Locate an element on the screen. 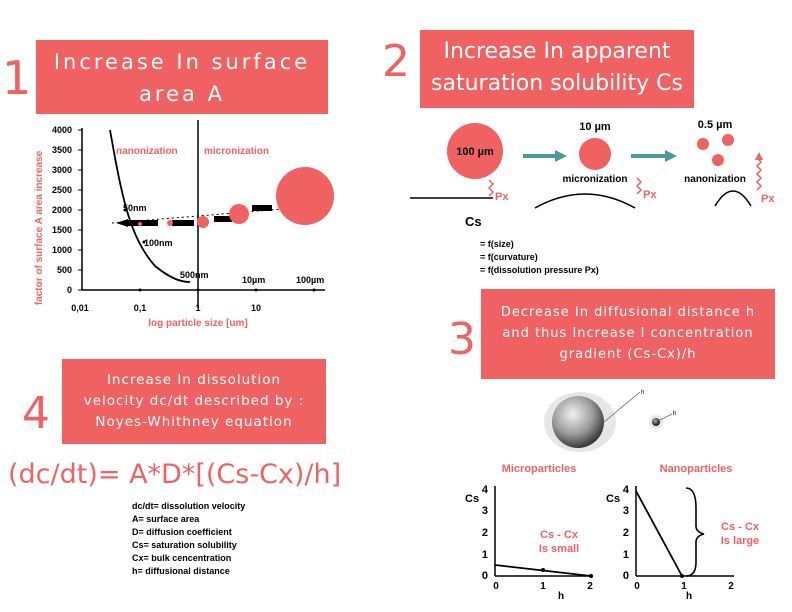 Image resolution: width=792 pixels, height=612 pixels. px-label-2: Px is located at coordinates (650, 195).